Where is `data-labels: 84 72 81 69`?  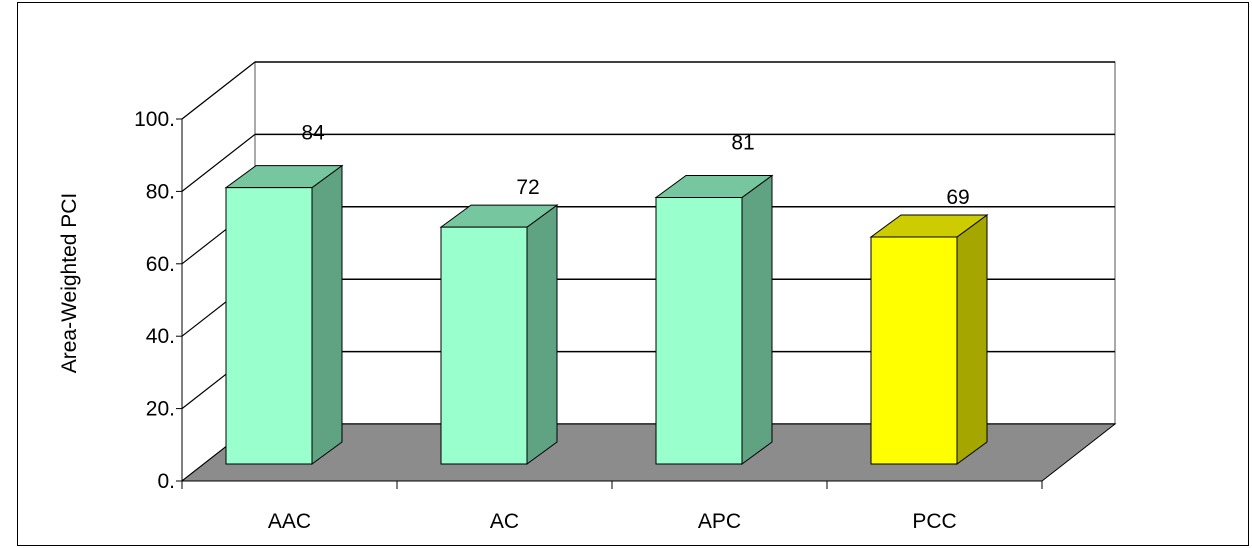
data-labels: 84 72 81 69 is located at coordinates (635, 165).